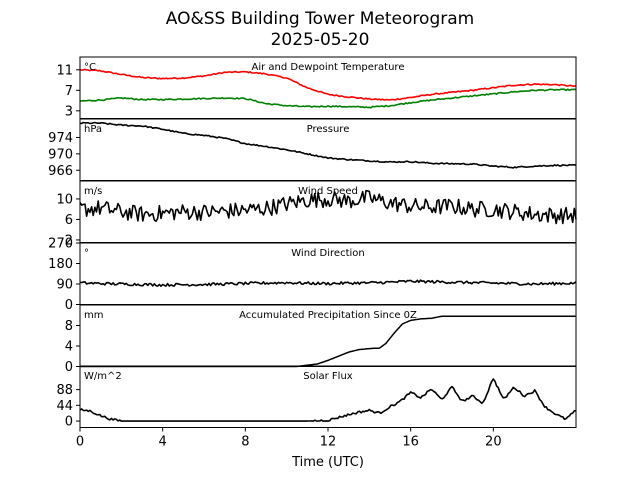 The height and width of the screenshot is (480, 640). I want to click on x-tick-label: 20, so click(493, 442).